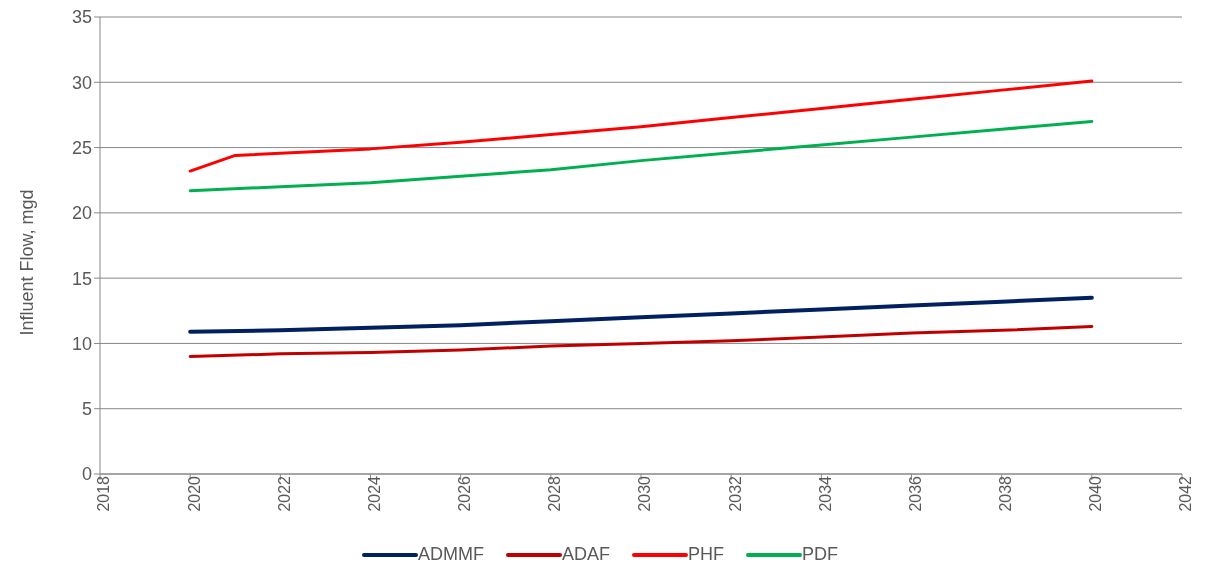 The width and height of the screenshot is (1210, 573). I want to click on x-tick-label: 2020, so click(194, 493).